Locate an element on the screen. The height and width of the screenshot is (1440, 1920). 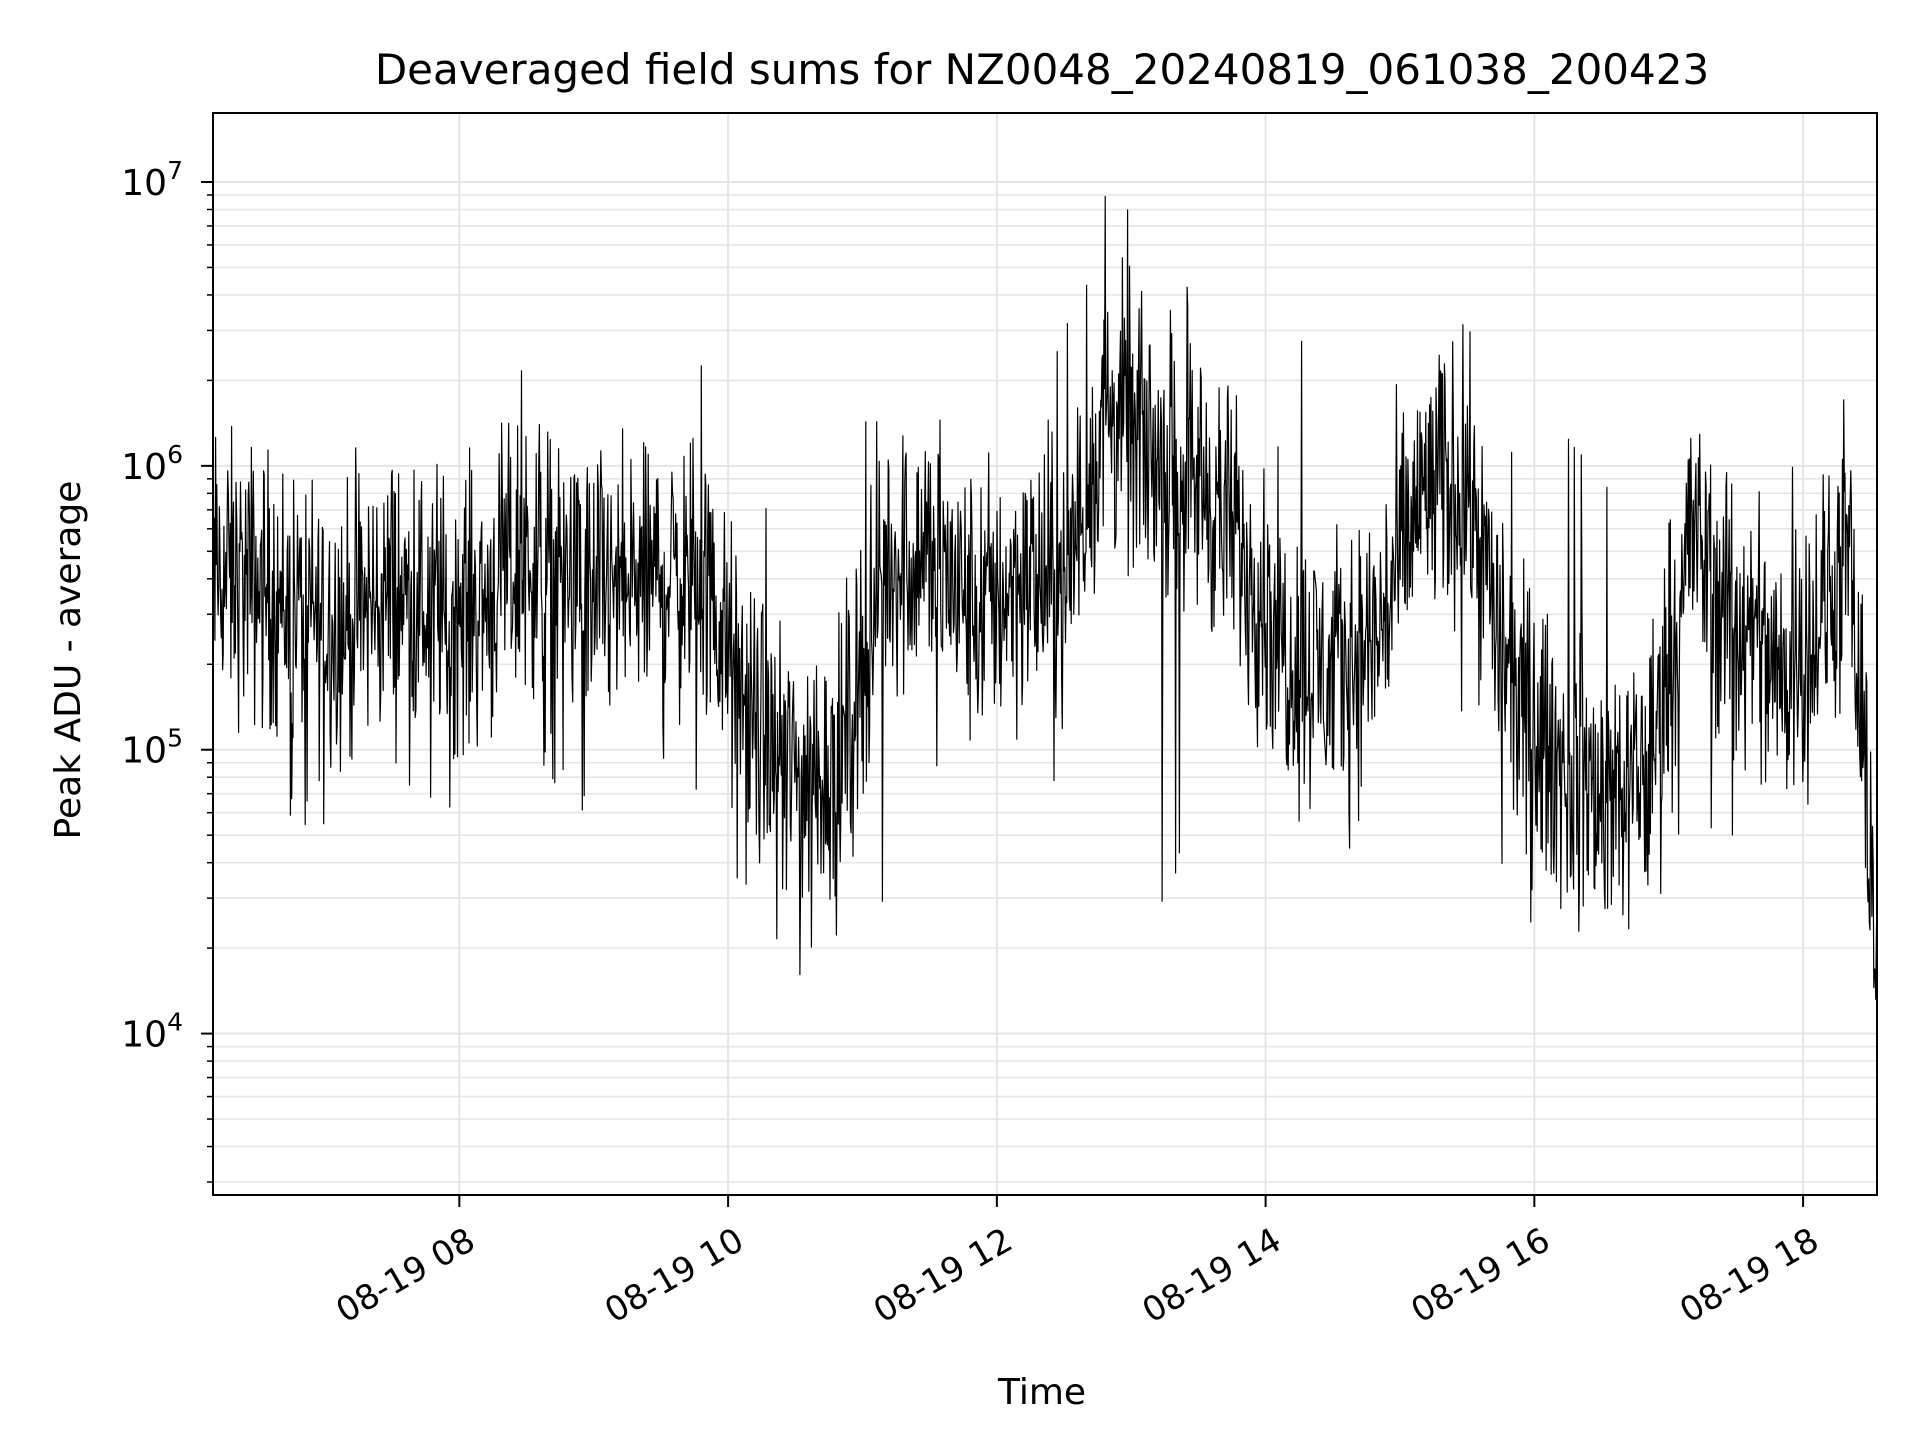
x-tick-label: 08-19 16 is located at coordinates (1480, 1275).